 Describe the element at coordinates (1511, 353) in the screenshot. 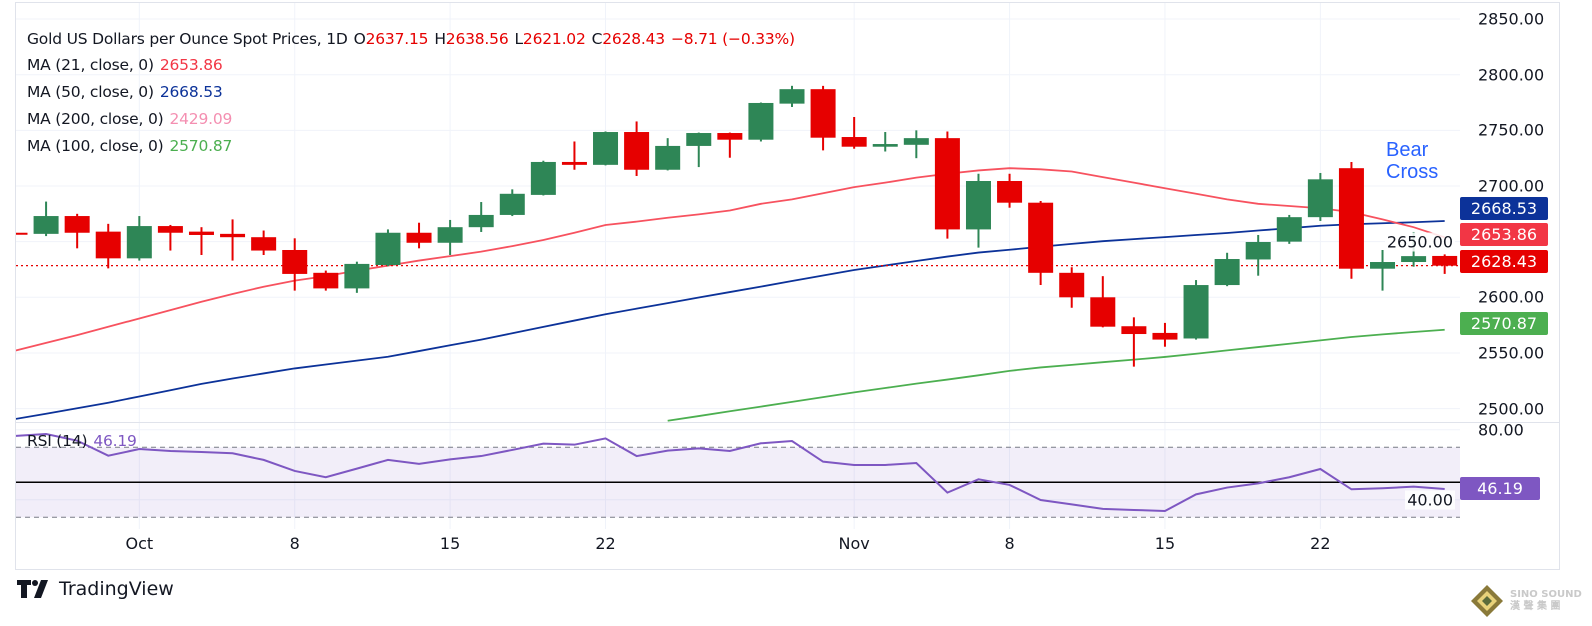

I see `price-tick-label: 2550.00` at that location.